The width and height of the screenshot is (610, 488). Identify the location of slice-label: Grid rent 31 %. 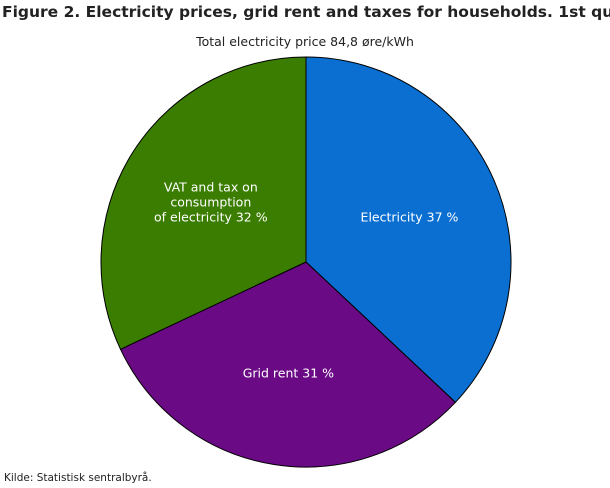
(288, 373).